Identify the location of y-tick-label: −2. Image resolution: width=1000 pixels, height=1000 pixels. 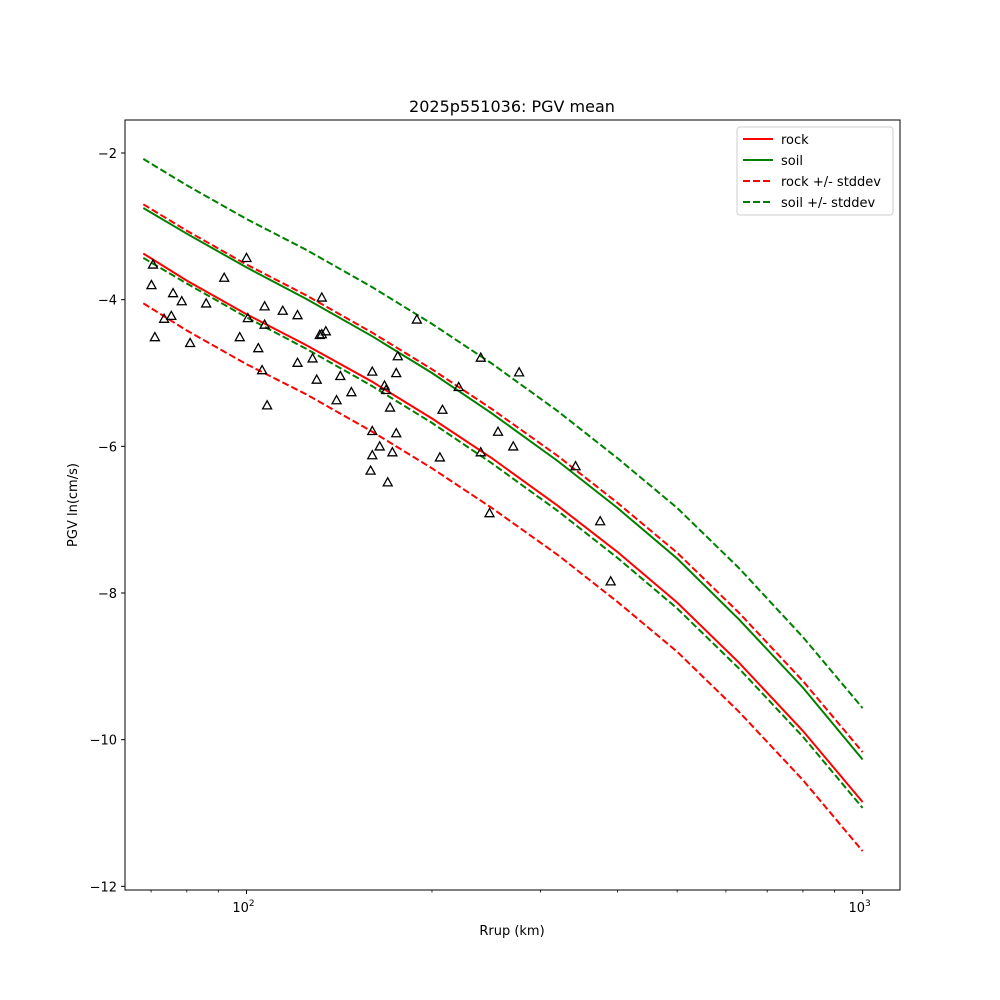
(107, 154).